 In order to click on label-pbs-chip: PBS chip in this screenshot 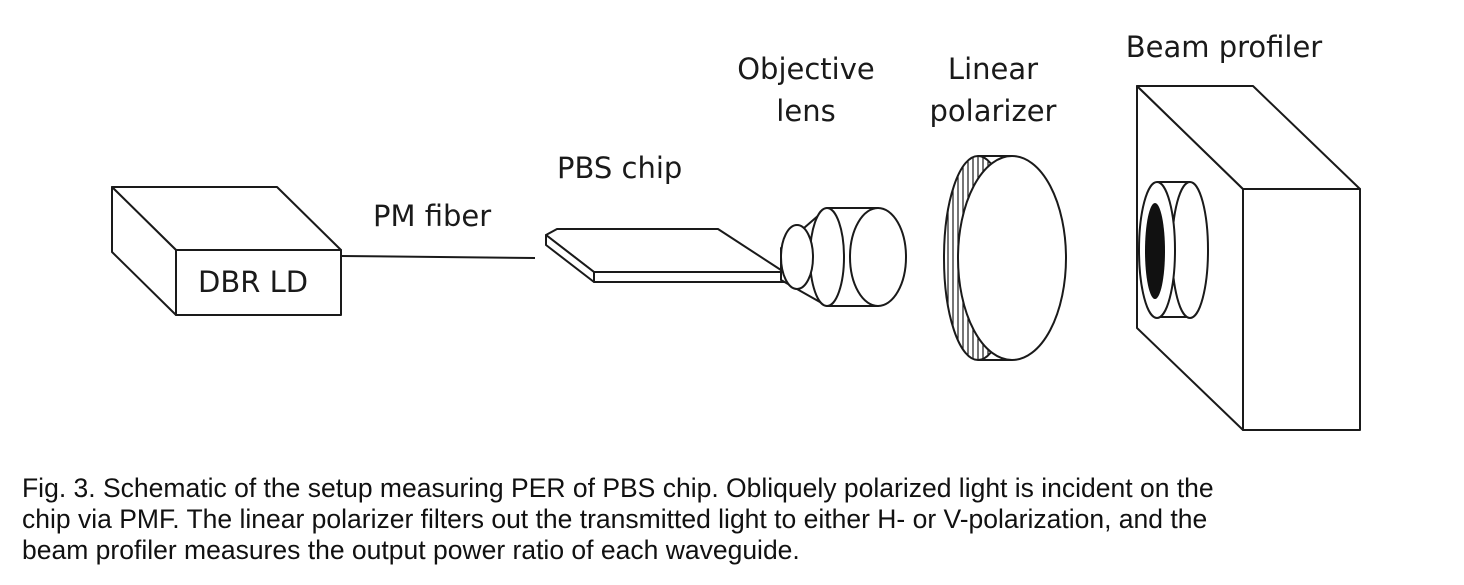, I will do `click(619, 168)`.